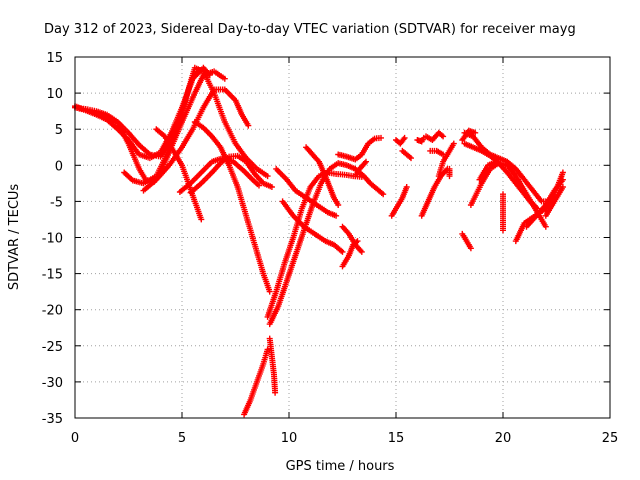  Describe the element at coordinates (52, 419) in the screenshot. I see `y-tick-label: -35` at that location.